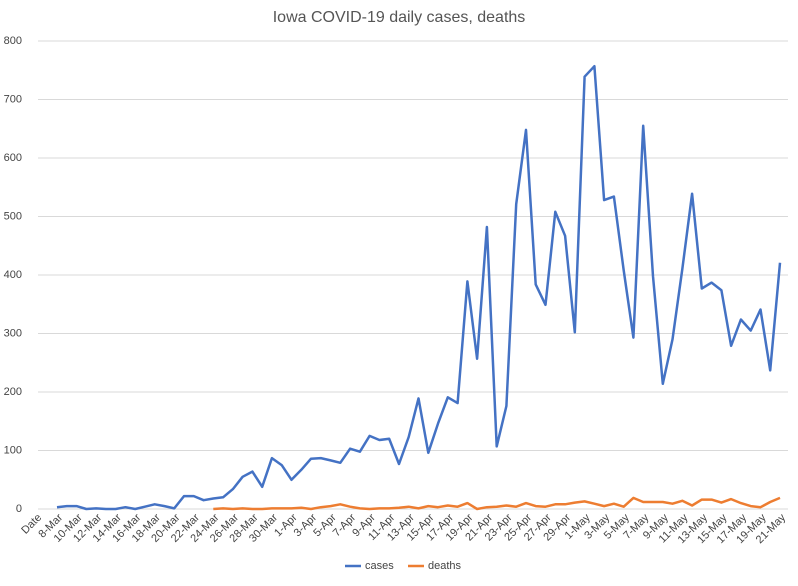 The width and height of the screenshot is (798, 586). Describe the element at coordinates (445, 566) in the screenshot. I see `legend-label: deaths` at that location.